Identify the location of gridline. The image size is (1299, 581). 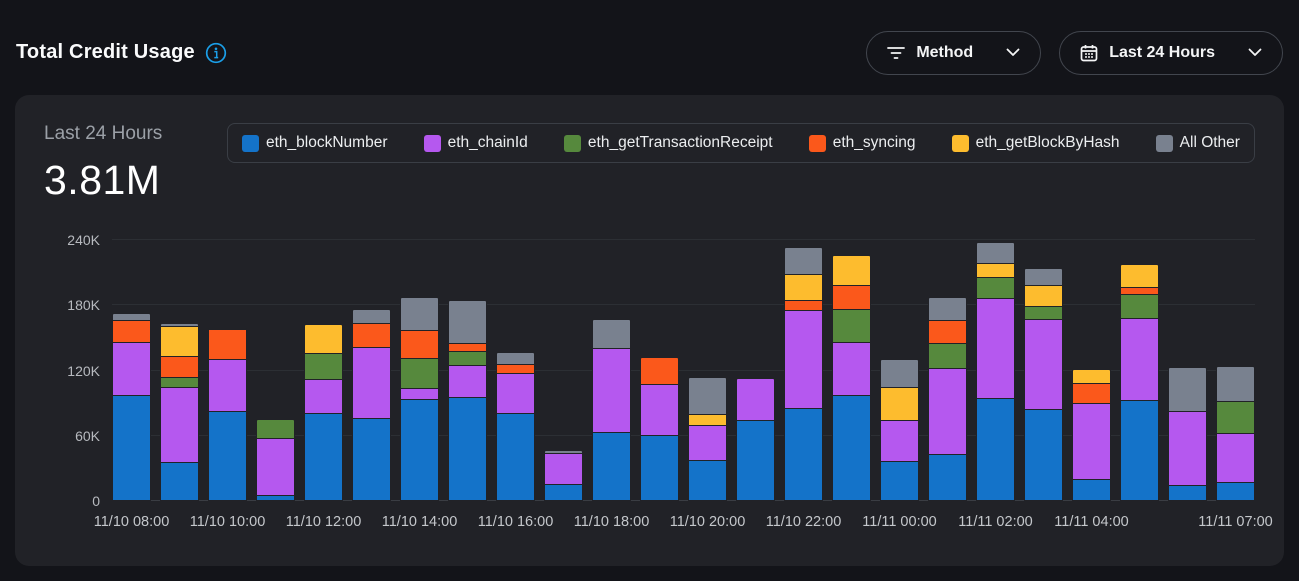
(683, 305).